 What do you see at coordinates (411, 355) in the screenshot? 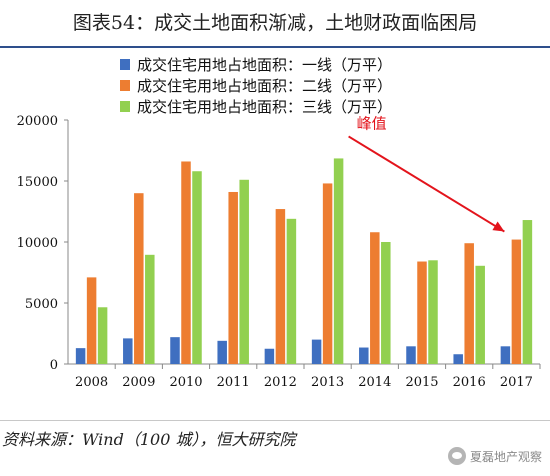
I see `bar-1-2015` at bounding box center [411, 355].